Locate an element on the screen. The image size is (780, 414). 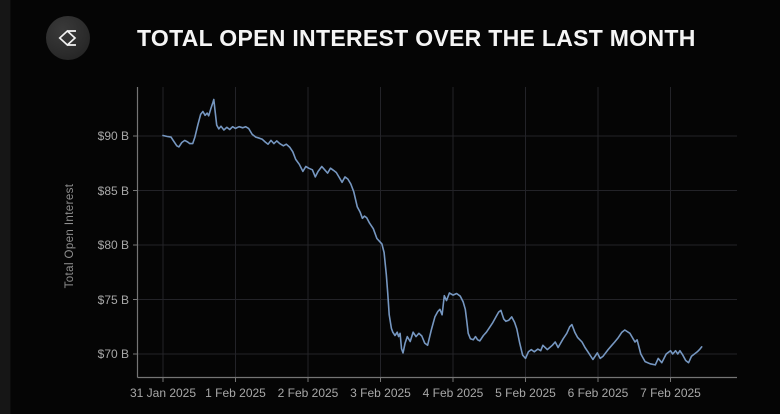
x-axis-tick-label: 1 Feb 2025 is located at coordinates (235, 393).